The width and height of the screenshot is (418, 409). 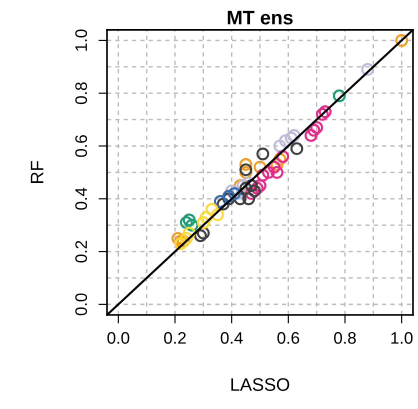 What do you see at coordinates (81, 146) in the screenshot?
I see `y-tick-label: 0.6` at bounding box center [81, 146].